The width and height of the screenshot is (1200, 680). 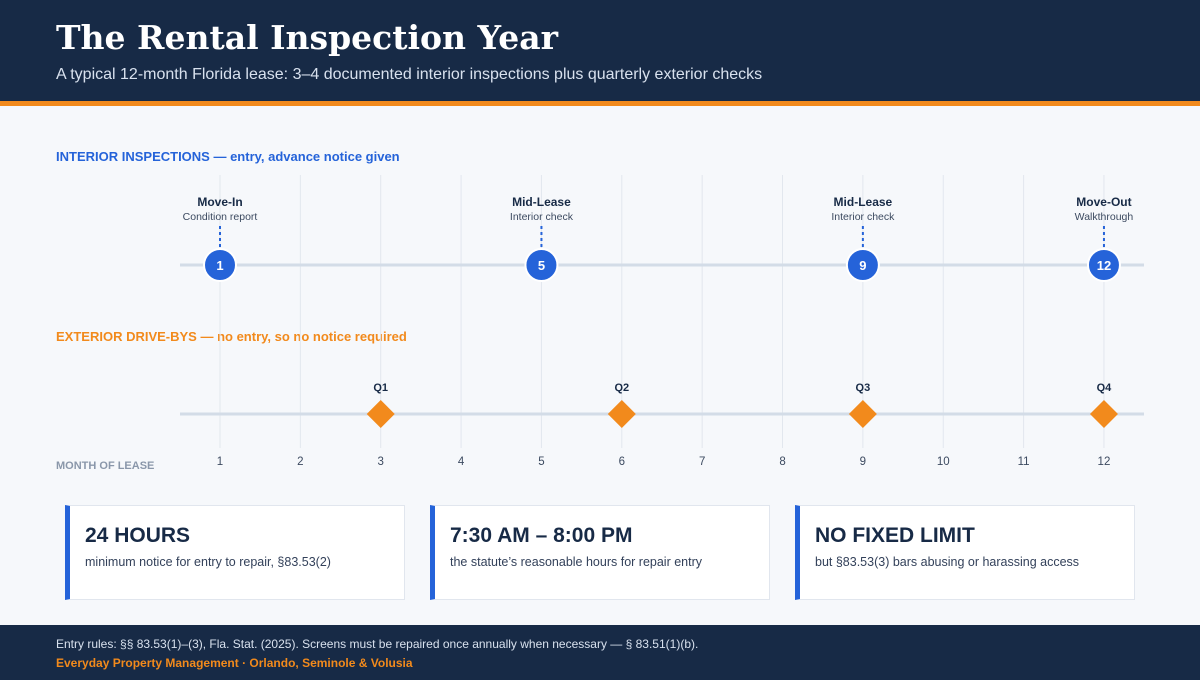 I want to click on interior-event-detail: Condition report, so click(x=220, y=217).